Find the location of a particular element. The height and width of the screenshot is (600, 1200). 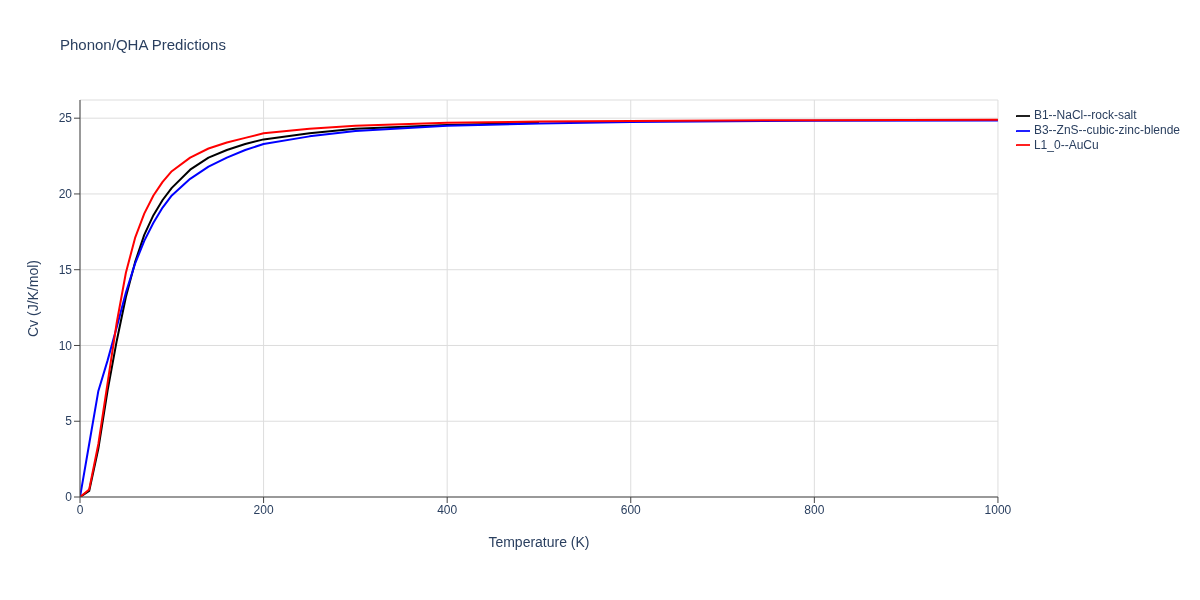

y-tick-label: 15 is located at coordinates (65, 269).